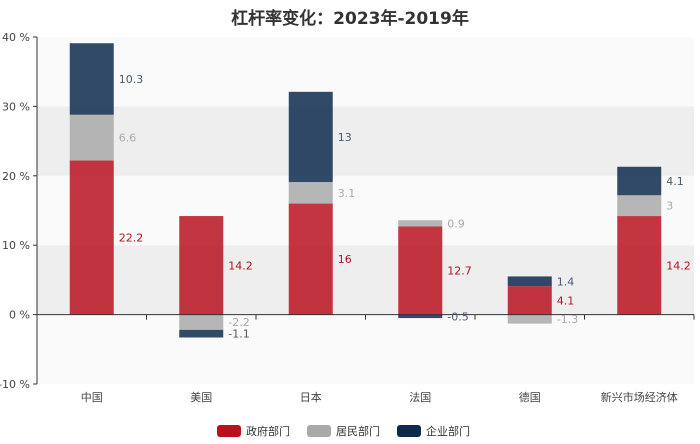  I want to click on x-tick-label: 新兴市场经济体, so click(639, 397).